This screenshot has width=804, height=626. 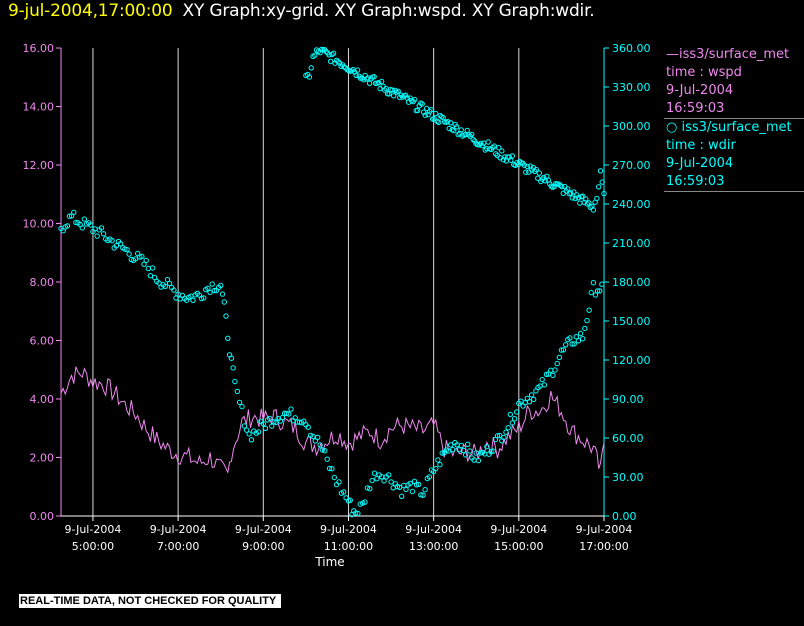 What do you see at coordinates (332, 420) in the screenshot?
I see `wspd-series-line` at bounding box center [332, 420].